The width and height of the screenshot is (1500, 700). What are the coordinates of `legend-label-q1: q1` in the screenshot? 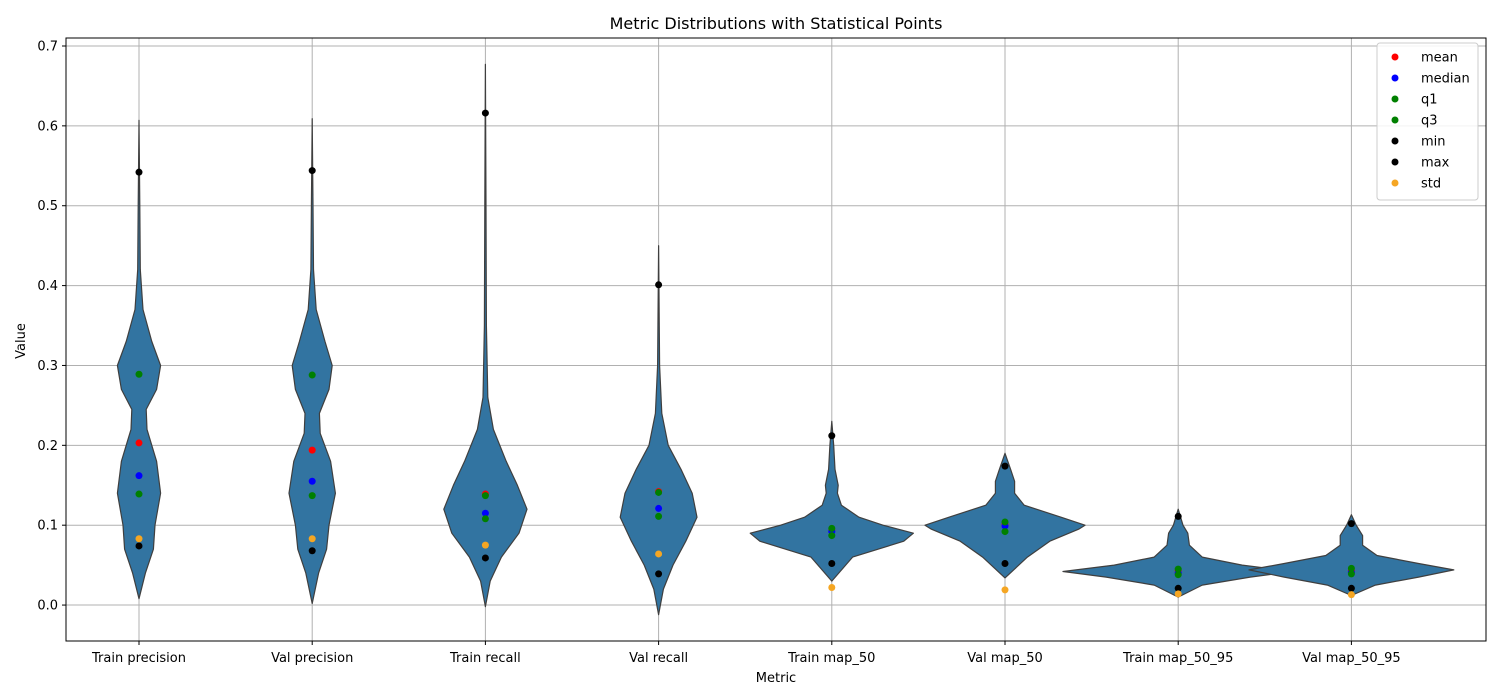 It's located at (1429, 100).